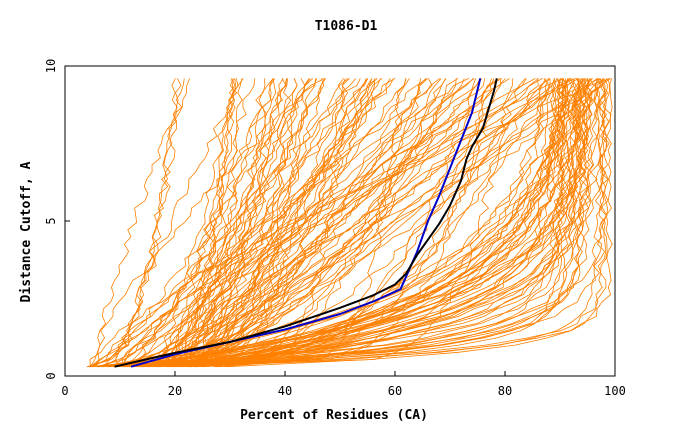  What do you see at coordinates (51, 66) in the screenshot?
I see `y-tick-label: 10` at bounding box center [51, 66].